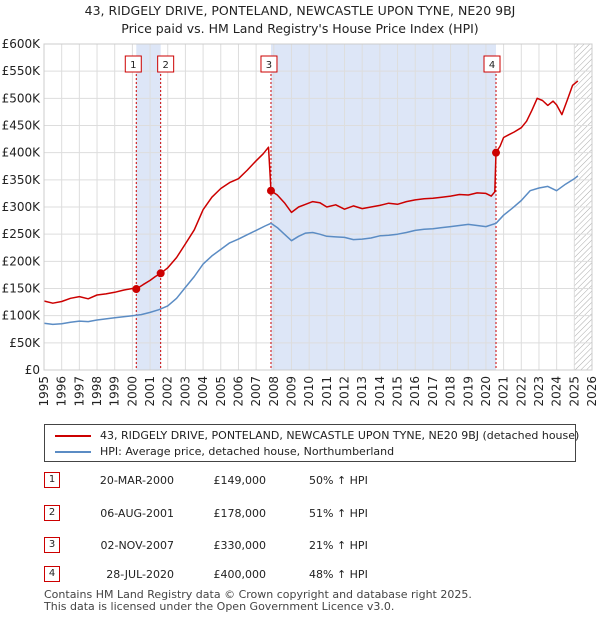 This screenshot has width=600, height=620. Describe the element at coordinates (22, 261) in the screenshot. I see `y-tick-label: £200K` at that location.